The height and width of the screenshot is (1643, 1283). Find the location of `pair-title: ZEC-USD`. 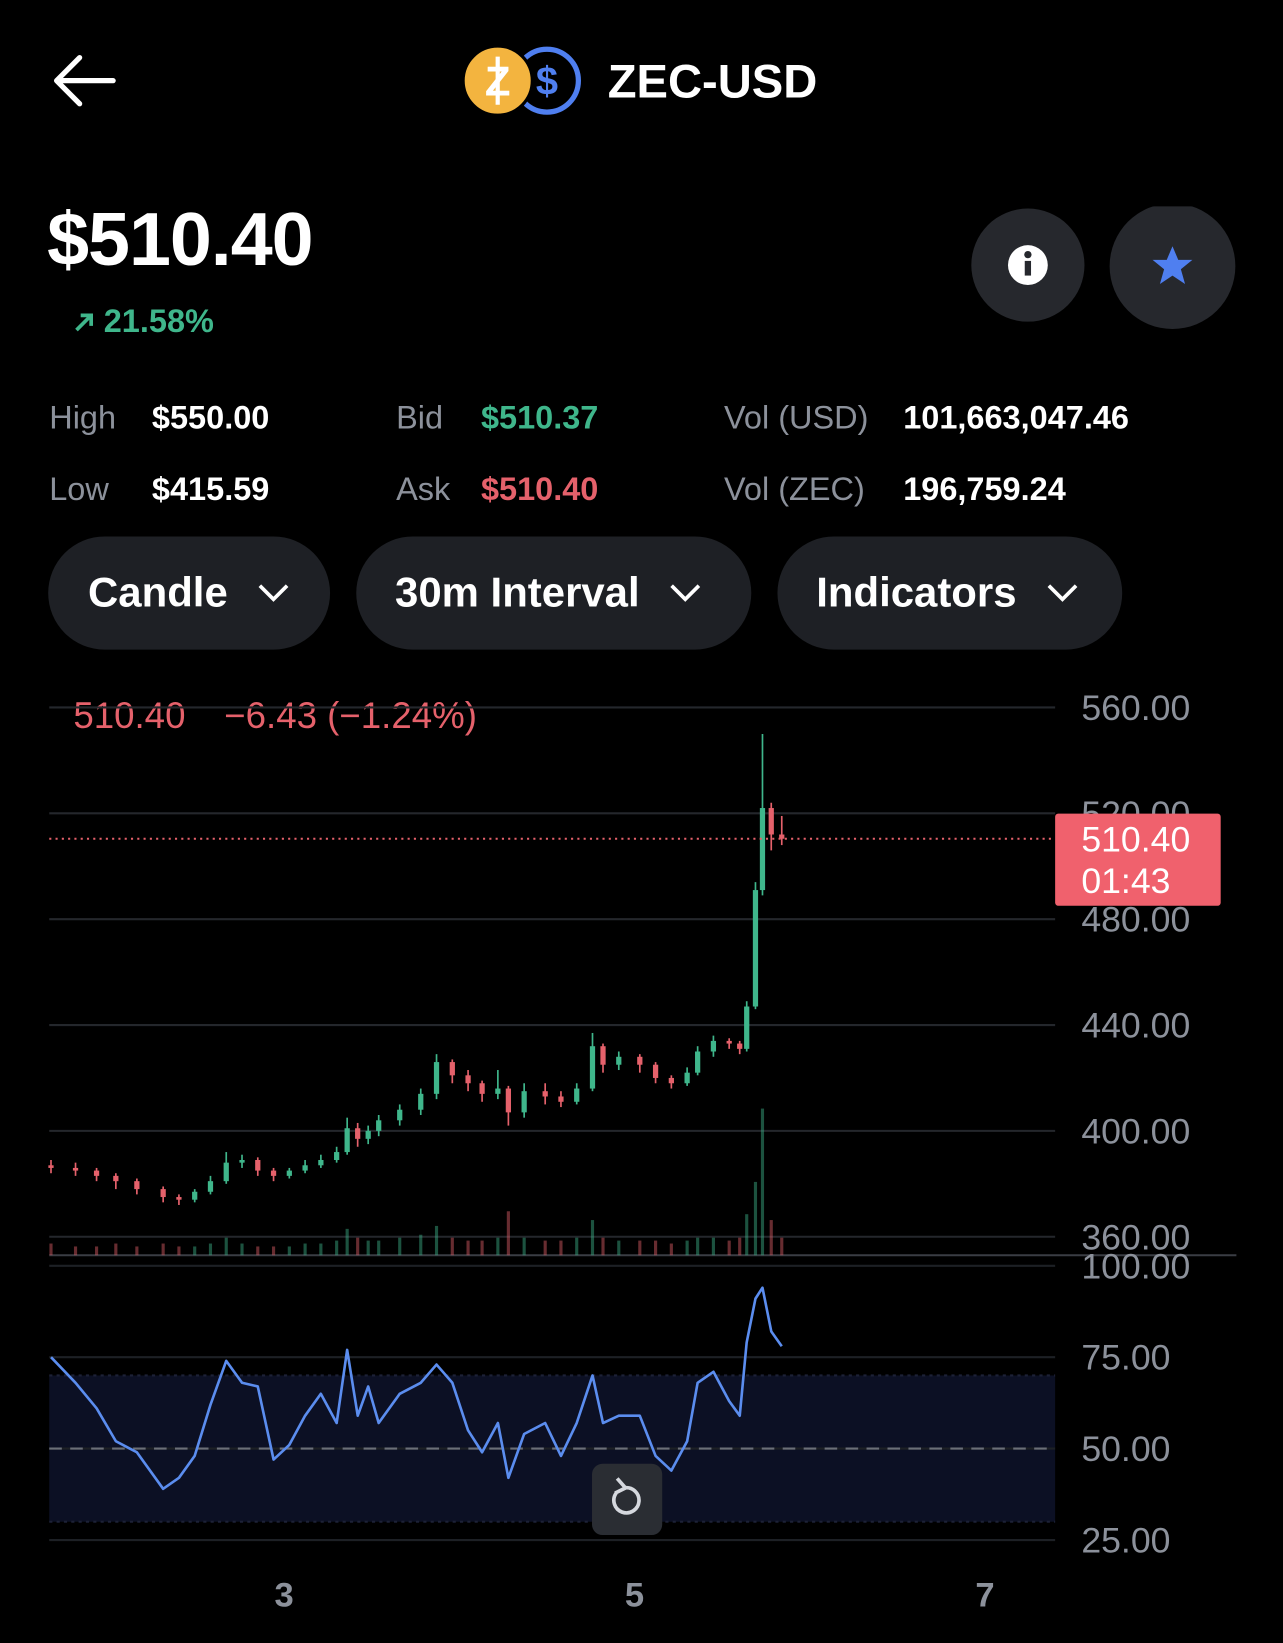

pair-title: ZEC-USD is located at coordinates (712, 81).